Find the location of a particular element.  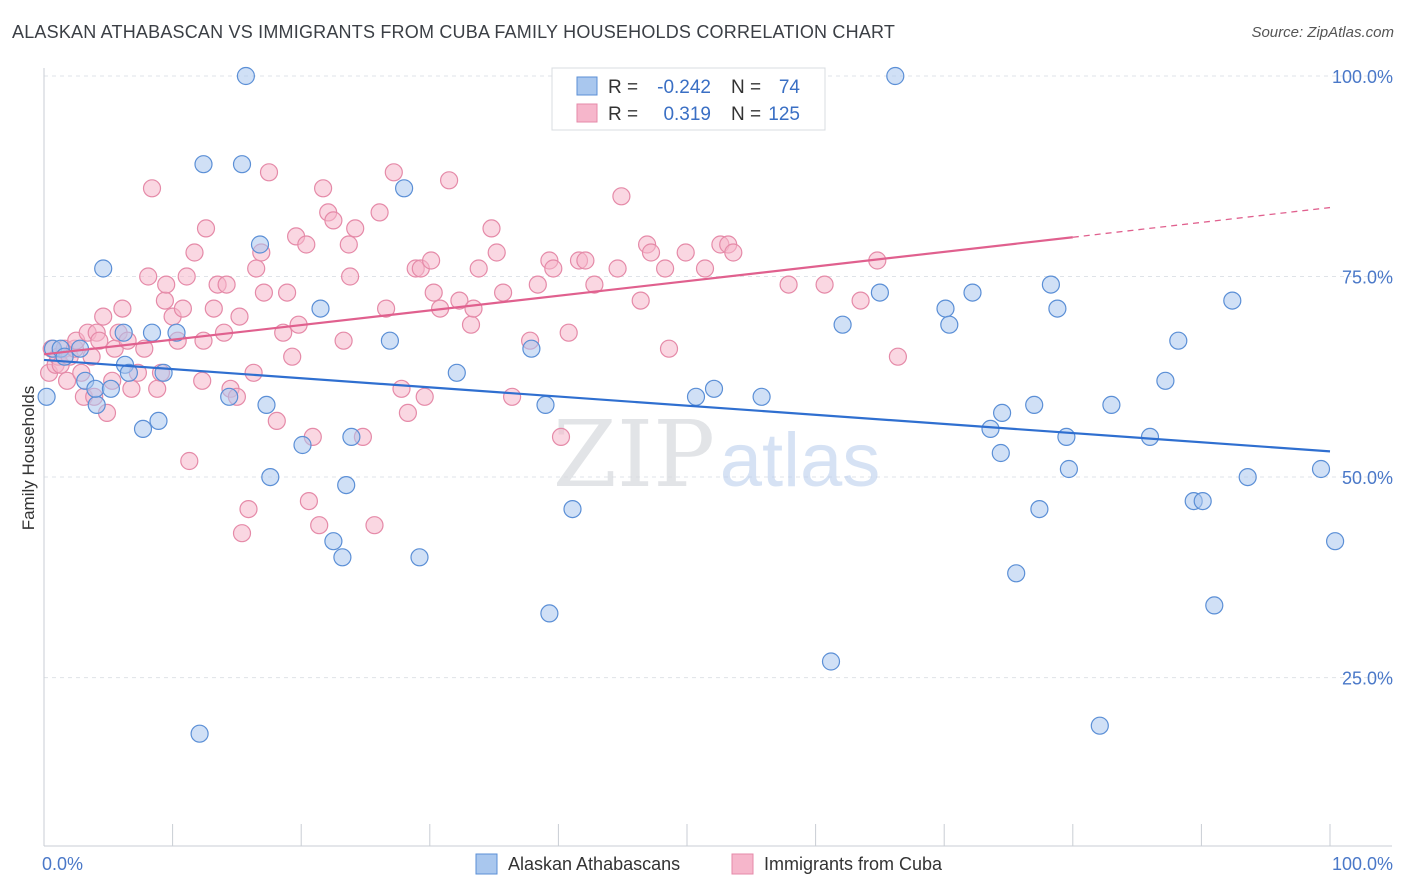

legend-swatch-pink is located at coordinates (587, 113).